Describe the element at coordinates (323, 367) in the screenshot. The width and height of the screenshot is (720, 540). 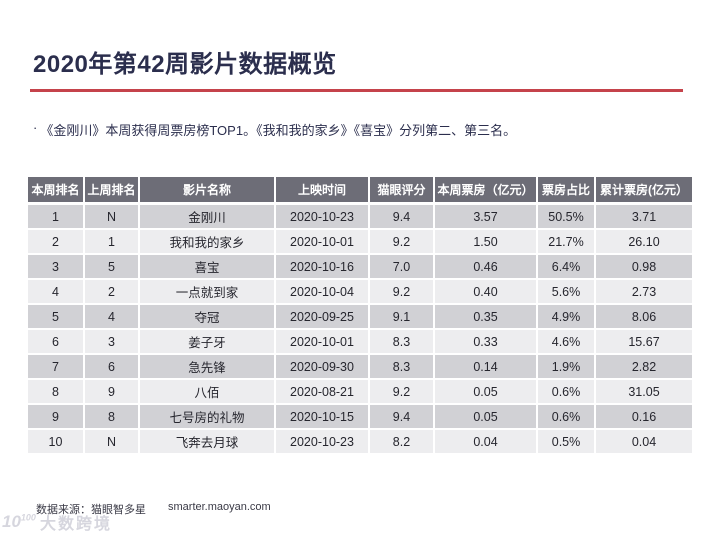
I see `table-cell: 2020-09-30` at that location.